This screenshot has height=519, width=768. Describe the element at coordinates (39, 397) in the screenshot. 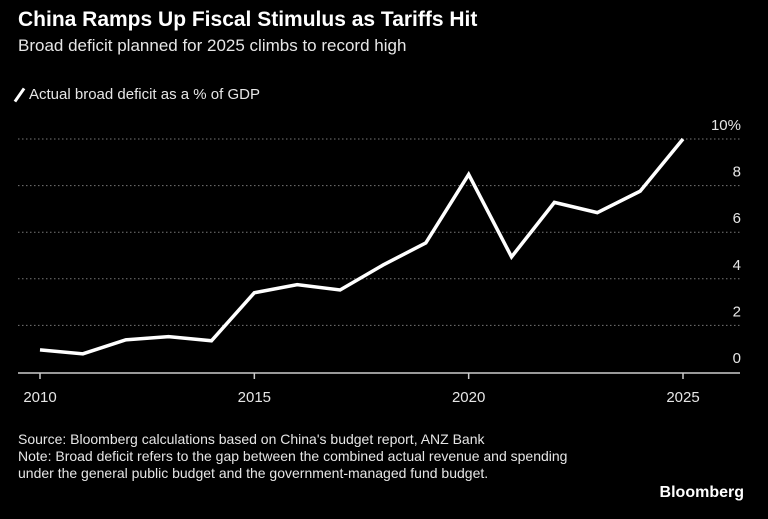

I see `x-tick-label: 2010` at that location.